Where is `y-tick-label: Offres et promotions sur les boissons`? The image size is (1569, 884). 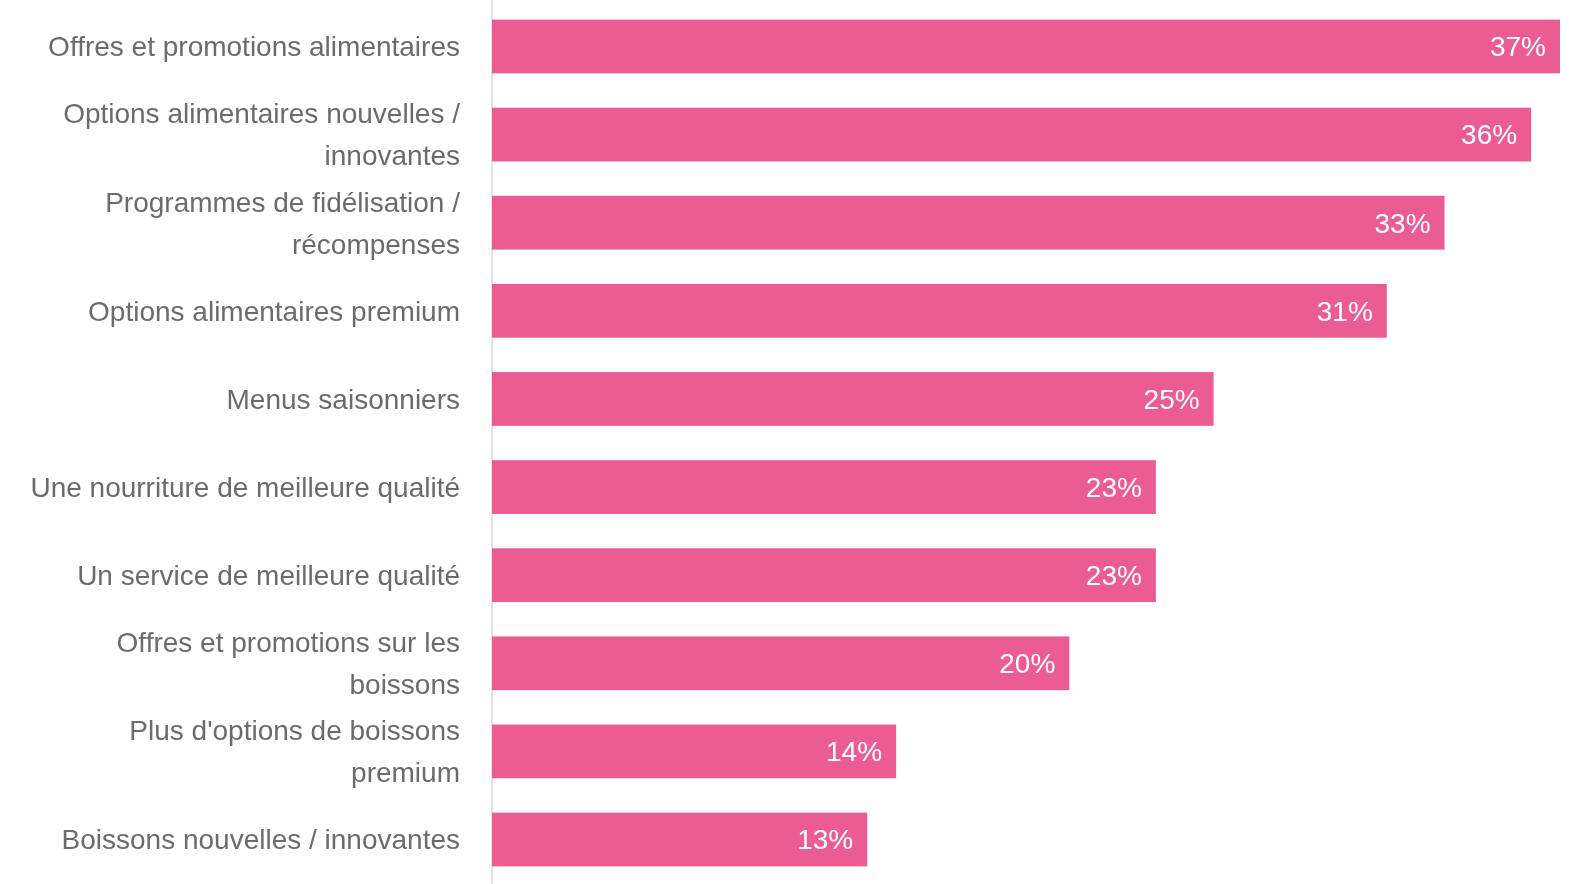
y-tick-label: Offres et promotions sur les boissons is located at coordinates (288, 664).